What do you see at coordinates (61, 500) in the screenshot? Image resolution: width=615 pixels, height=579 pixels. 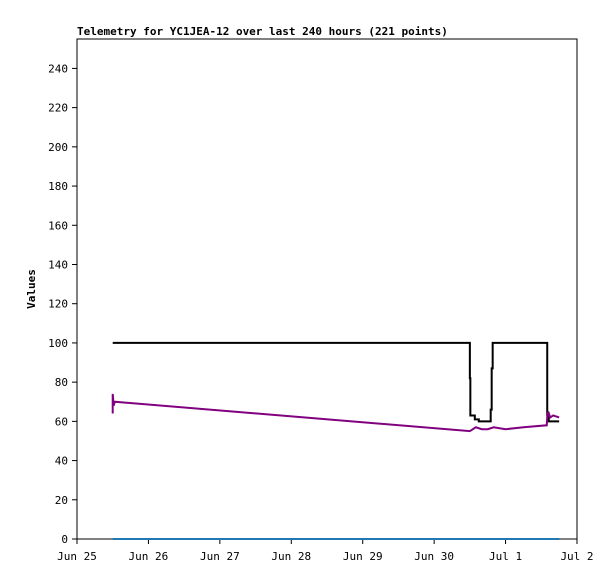 I see `y-tick-label: 20` at bounding box center [61, 500].